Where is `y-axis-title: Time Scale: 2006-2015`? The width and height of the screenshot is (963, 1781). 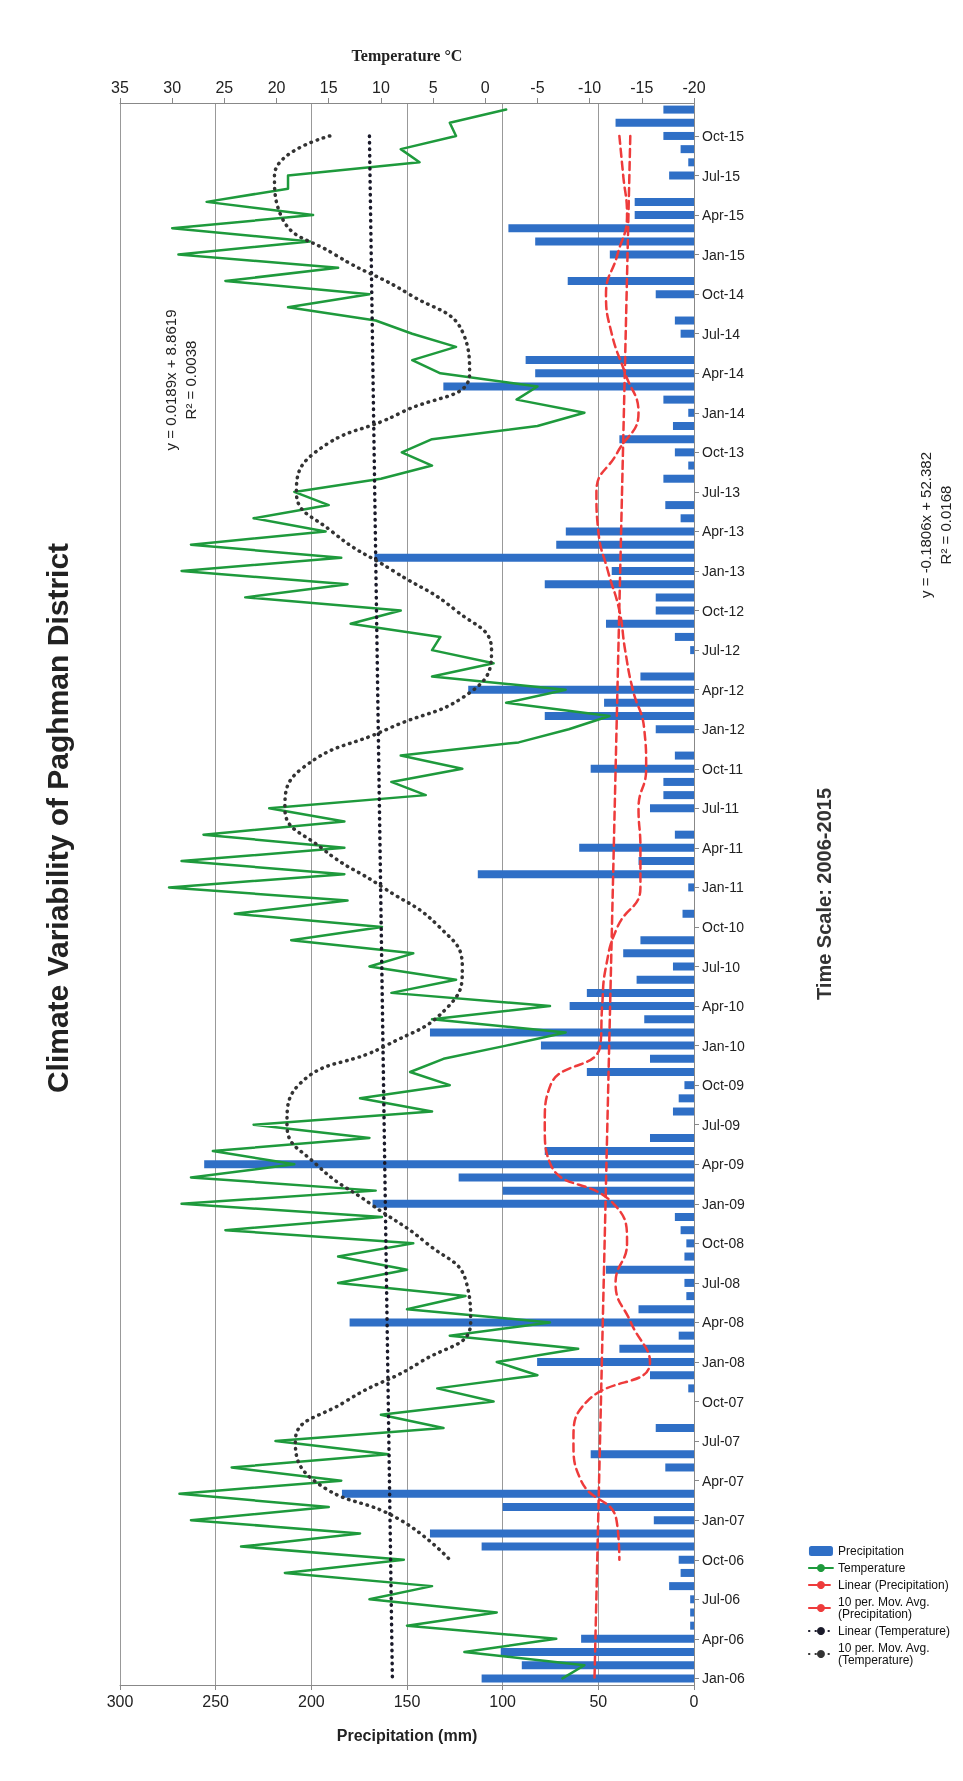
y-axis-title: Time Scale: 2006-2015 is located at coordinates (824, 894).